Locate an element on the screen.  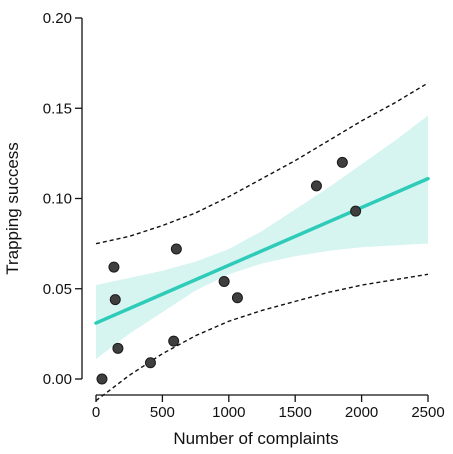
x-tick-label: 1000 is located at coordinates (228, 412).